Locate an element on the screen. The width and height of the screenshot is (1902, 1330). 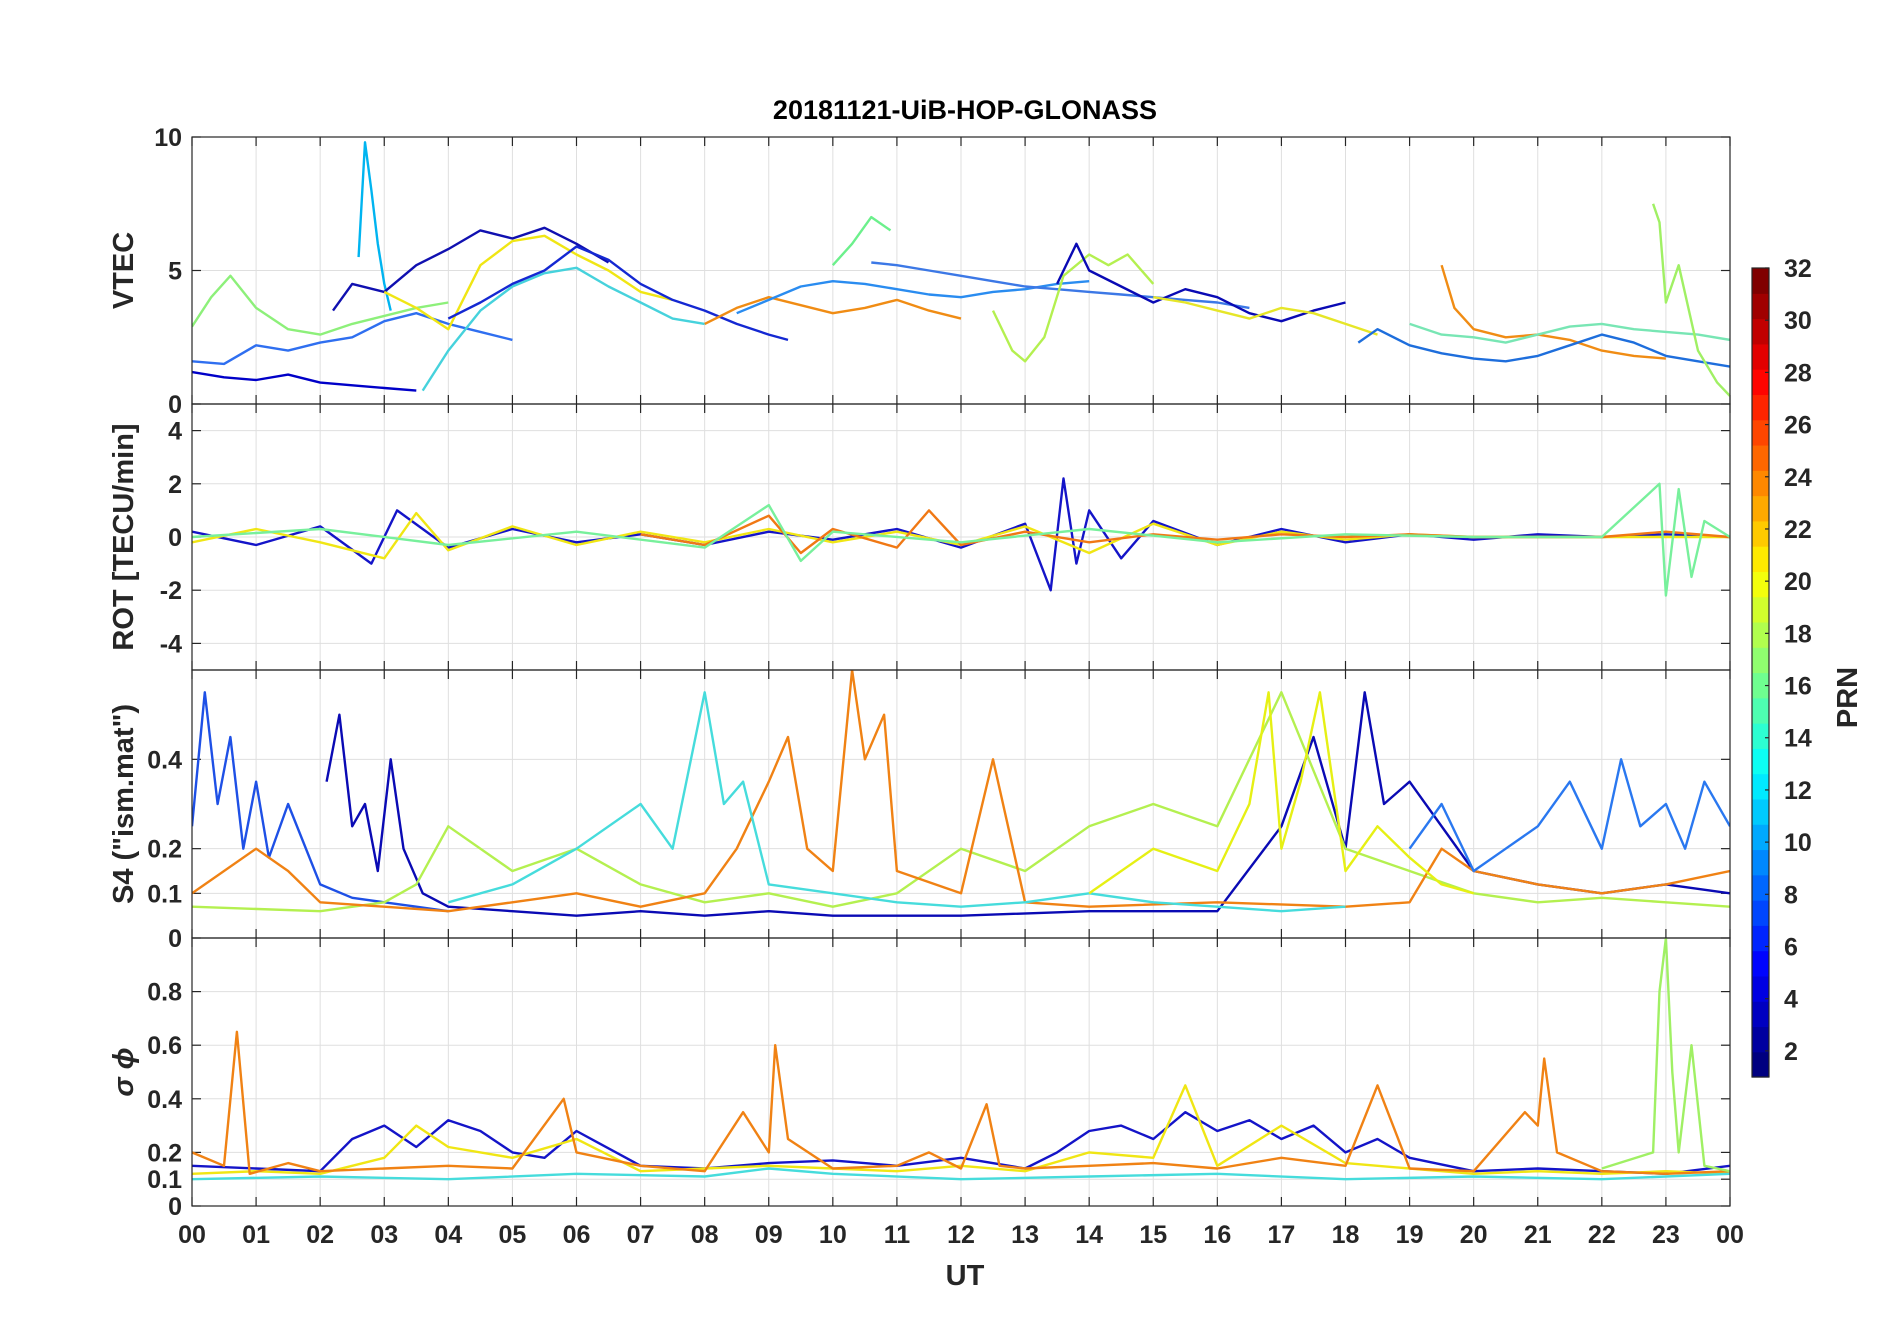
colorbar-tick-label: 26 is located at coordinates (1798, 426).